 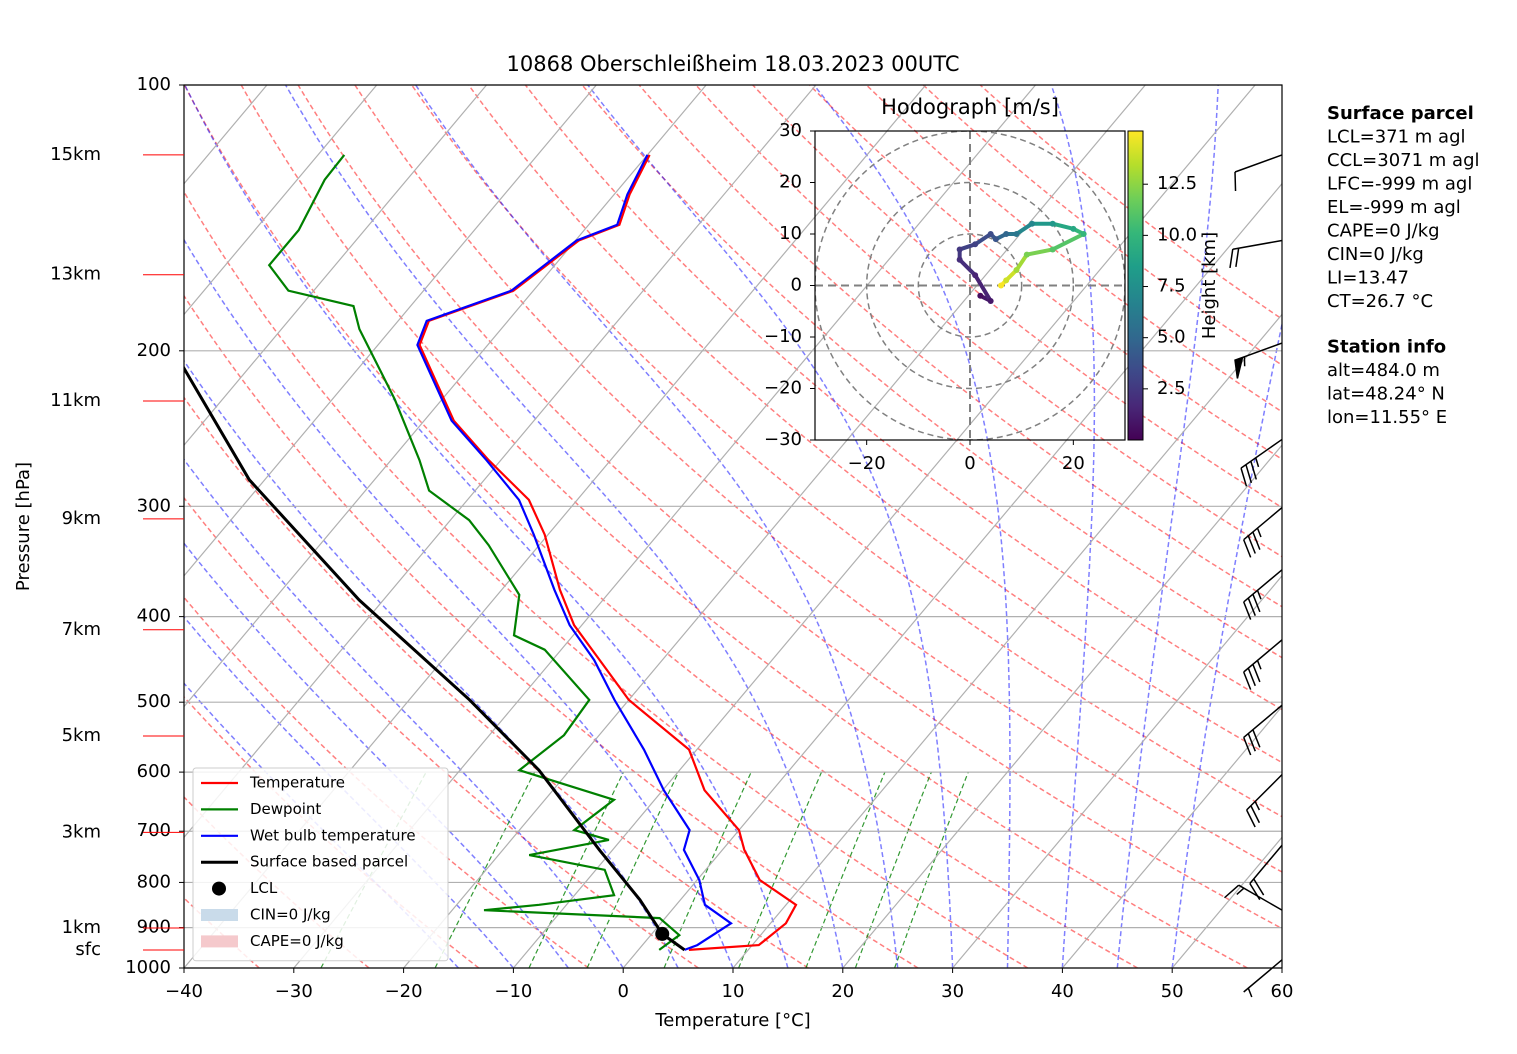 I want to click on info-line: alt=484.0 m, so click(x=1383, y=370).